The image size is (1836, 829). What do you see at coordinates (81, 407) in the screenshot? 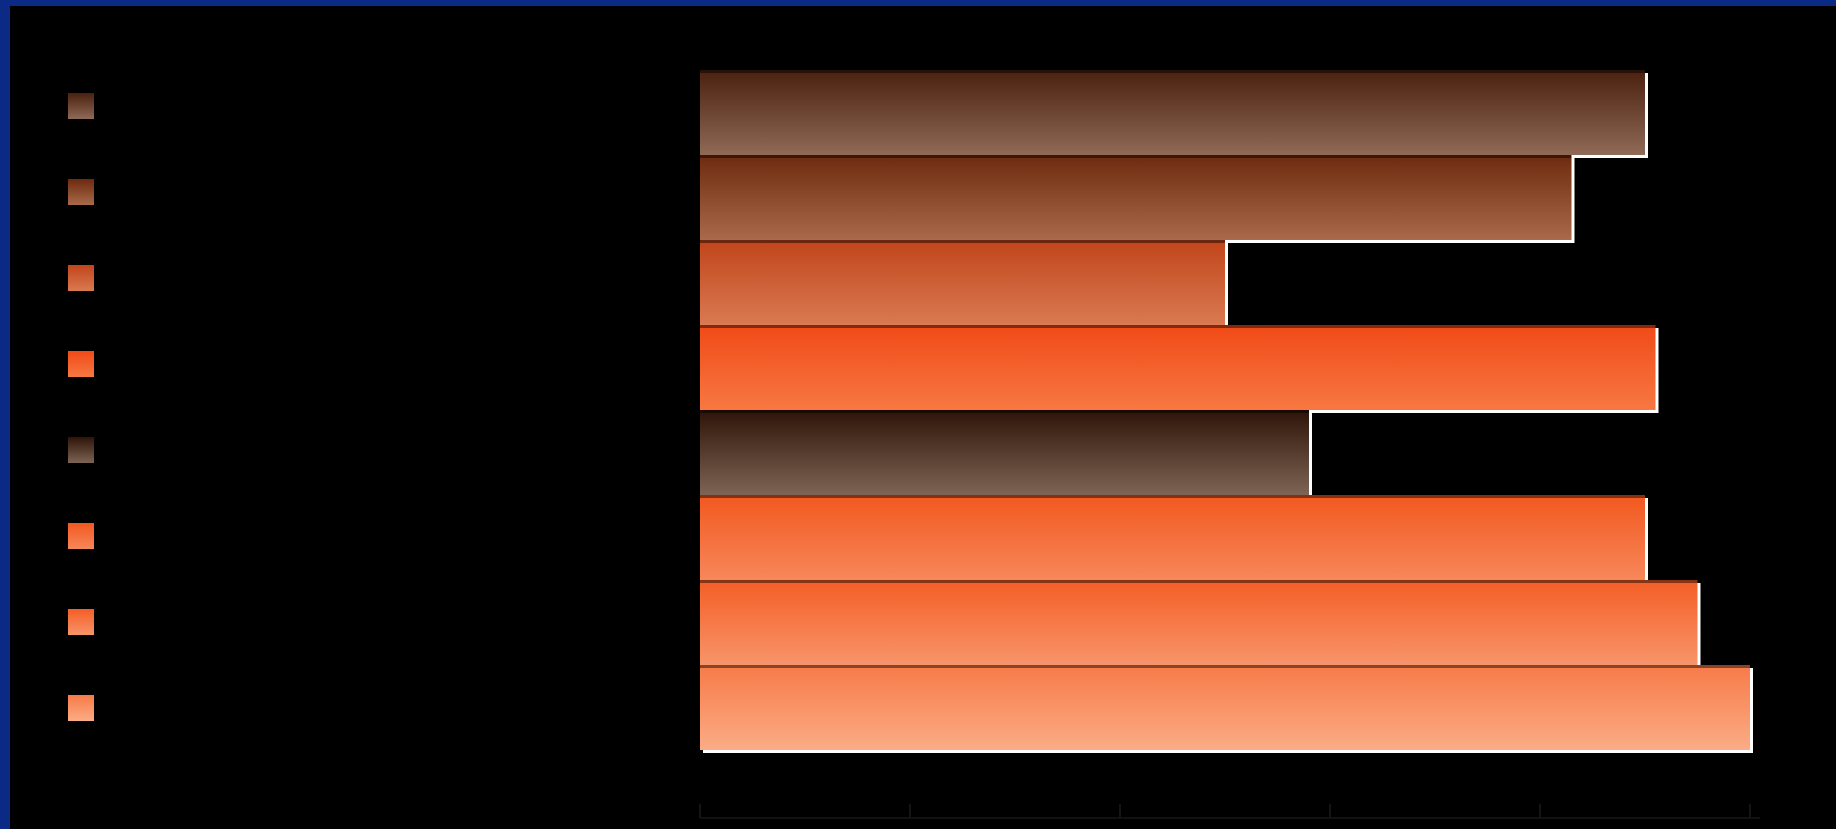
I see `legend` at bounding box center [81, 407].